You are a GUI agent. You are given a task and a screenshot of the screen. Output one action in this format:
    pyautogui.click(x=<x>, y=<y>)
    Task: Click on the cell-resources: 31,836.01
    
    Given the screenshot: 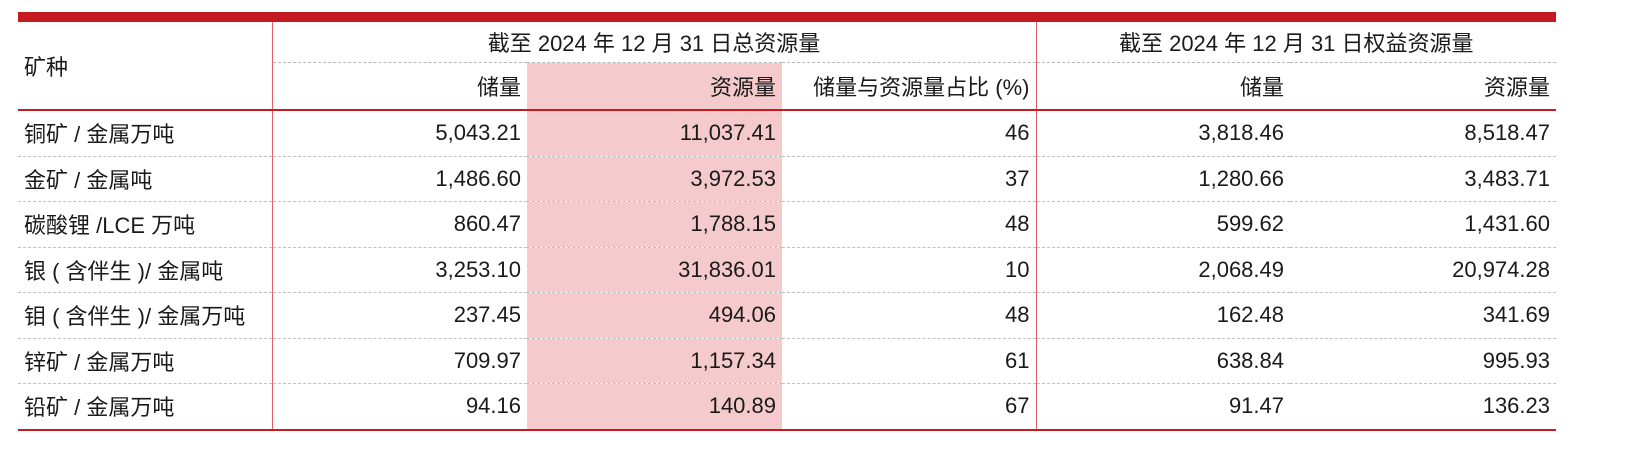 What is the action you would take?
    pyautogui.click(x=654, y=270)
    